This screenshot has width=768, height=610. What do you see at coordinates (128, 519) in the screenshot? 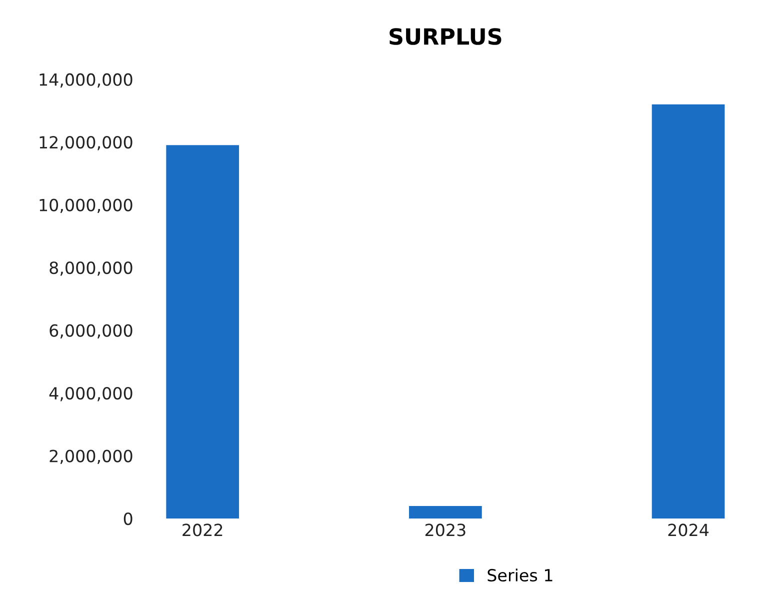
I see `y-tick-label: 0` at bounding box center [128, 519].